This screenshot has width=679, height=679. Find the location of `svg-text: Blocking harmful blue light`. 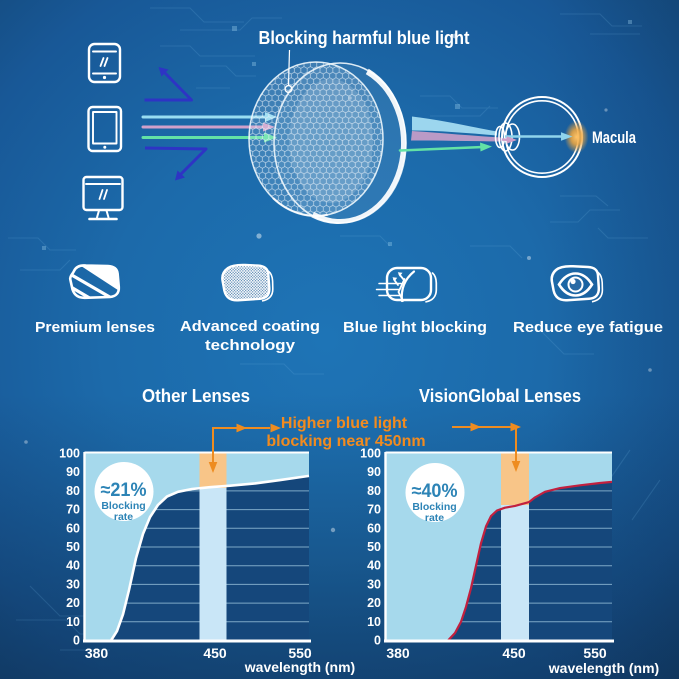

svg-text: Blocking harmful blue light is located at coordinates (365, 37).